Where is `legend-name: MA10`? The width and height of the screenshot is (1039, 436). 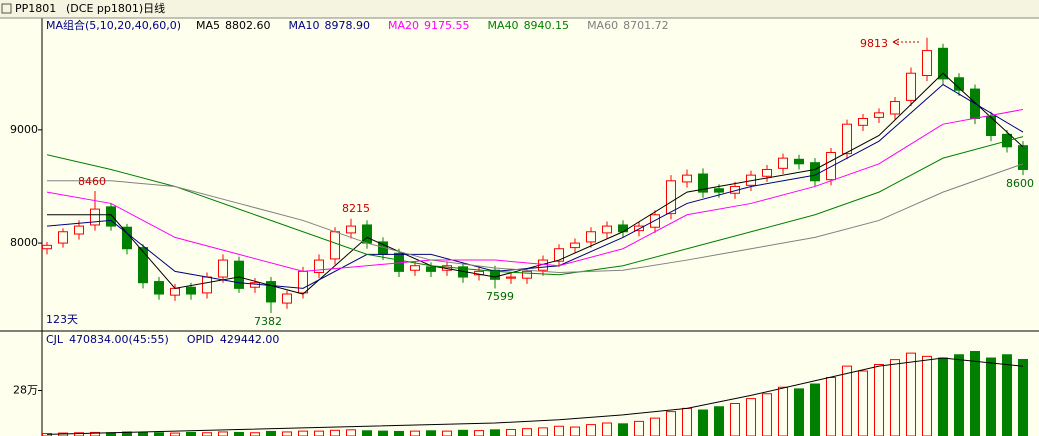 legend-name: MA10 is located at coordinates (304, 25).